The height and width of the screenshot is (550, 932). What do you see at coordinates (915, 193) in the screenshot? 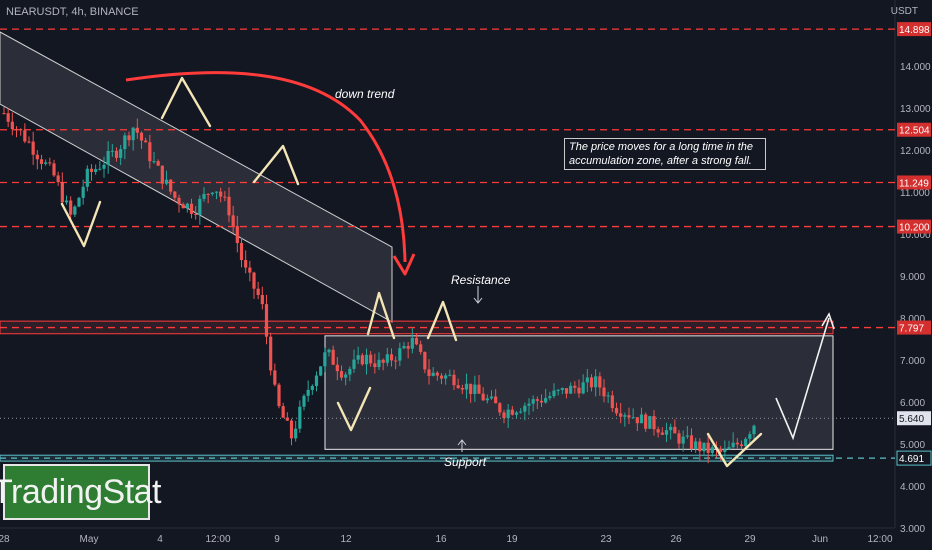
I see `y-tick-label: 11.000` at bounding box center [915, 193].